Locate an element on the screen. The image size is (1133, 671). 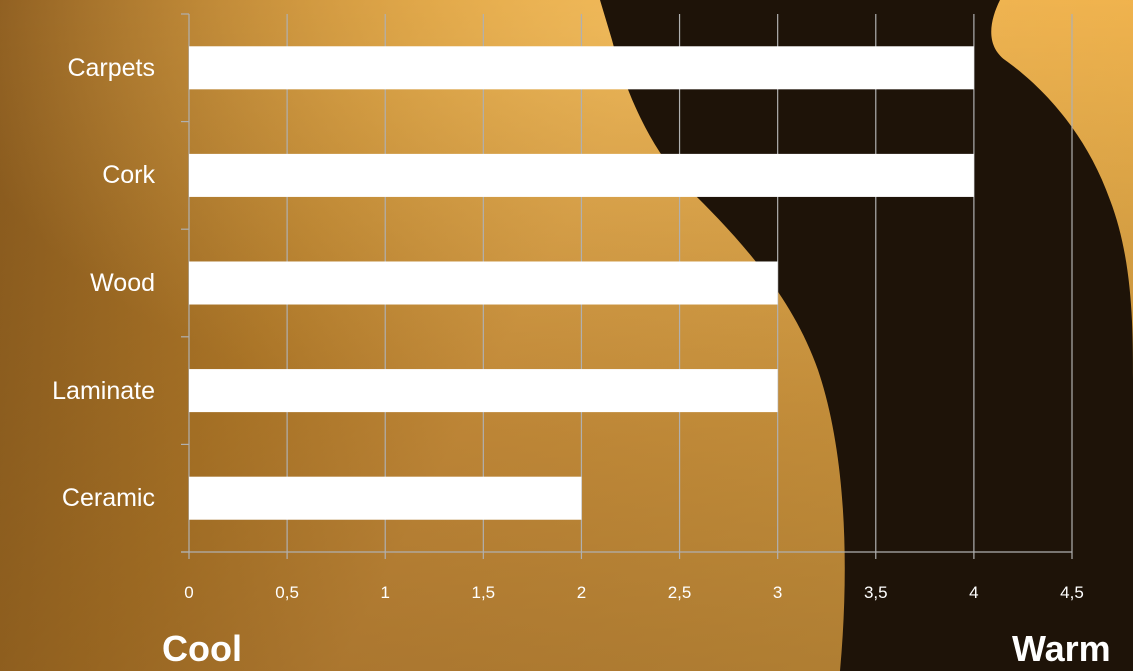
x-tick-label: 3 is located at coordinates (777, 592).